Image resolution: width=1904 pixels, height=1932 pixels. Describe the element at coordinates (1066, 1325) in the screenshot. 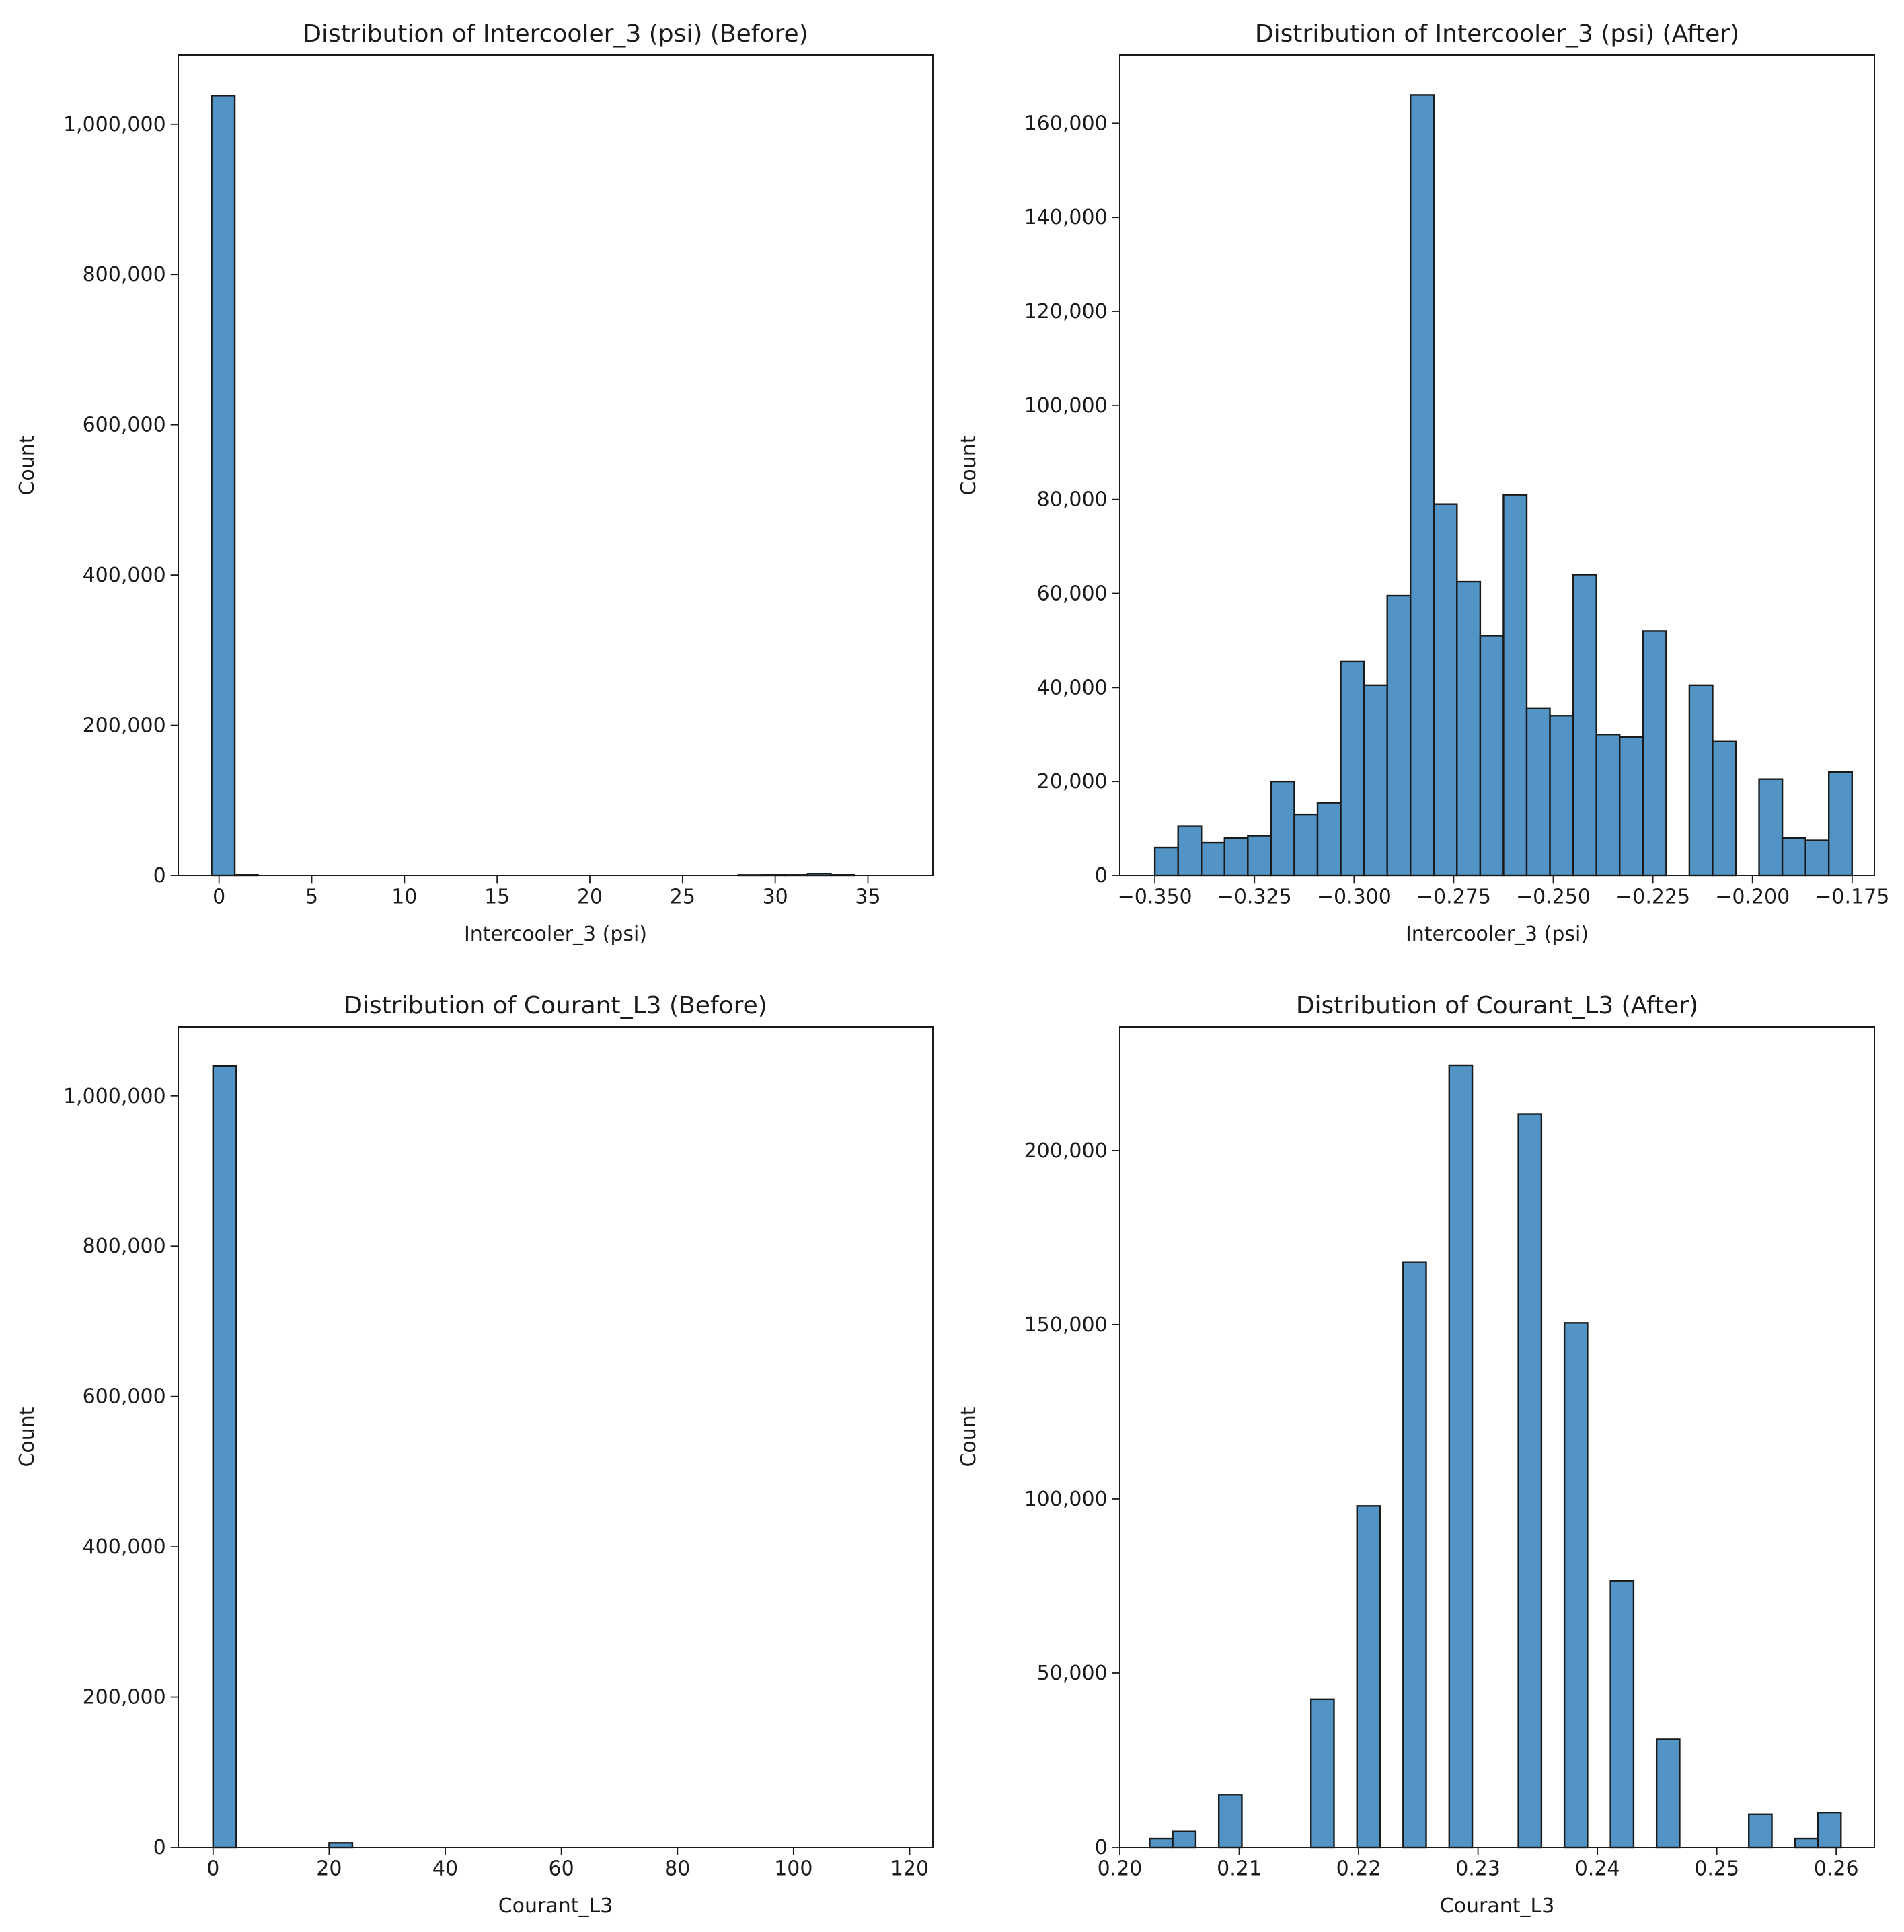

I see `chart-4-ytick-label-4: 150,000` at that location.